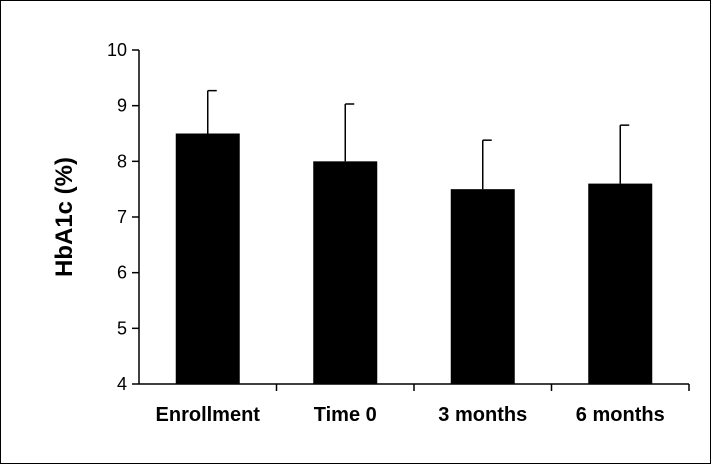 Image resolution: width=711 pixels, height=465 pixels. I want to click on y-axis: 4 5 6 7 8 9 10, so click(123, 217).